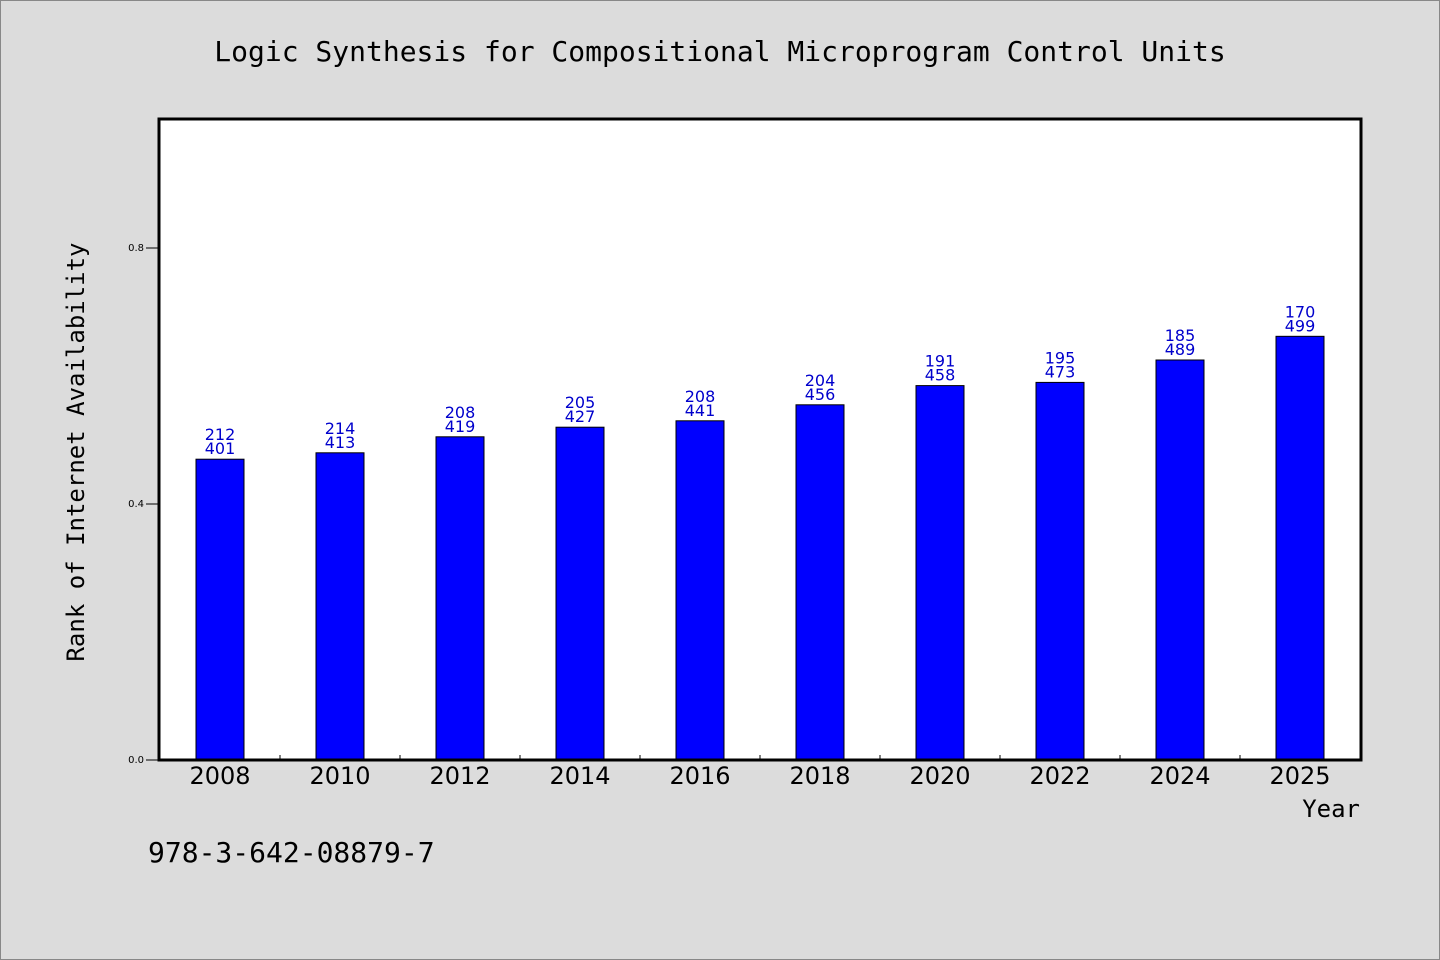 Image resolution: width=1440 pixels, height=960 pixels. What do you see at coordinates (819, 776) in the screenshot?
I see `x-tick-label: 2018` at bounding box center [819, 776].